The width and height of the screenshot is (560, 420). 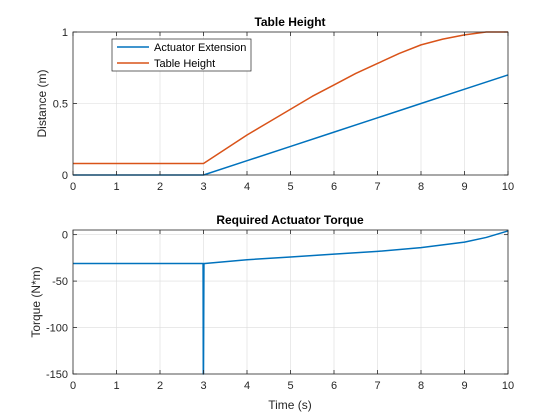 What do you see at coordinates (57, 329) in the screenshot?
I see `bottom-y-tick-label: -100` at bounding box center [57, 329].